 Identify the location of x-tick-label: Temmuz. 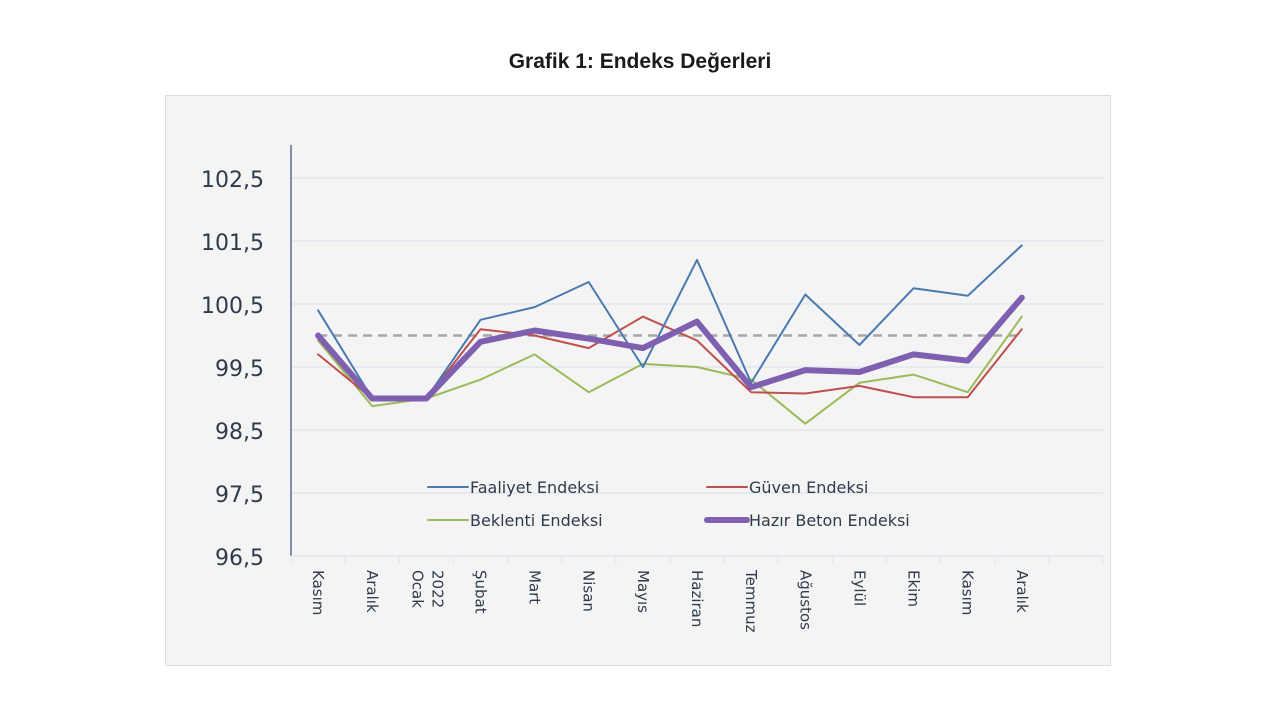
(751, 601).